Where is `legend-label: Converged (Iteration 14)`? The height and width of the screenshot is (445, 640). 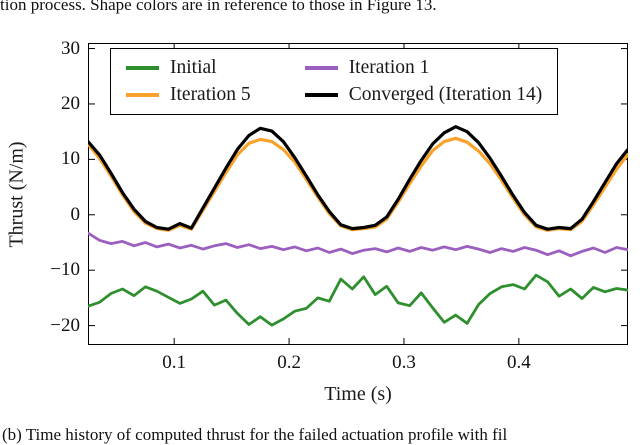 legend-label: Converged (Iteration 14) is located at coordinates (445, 94).